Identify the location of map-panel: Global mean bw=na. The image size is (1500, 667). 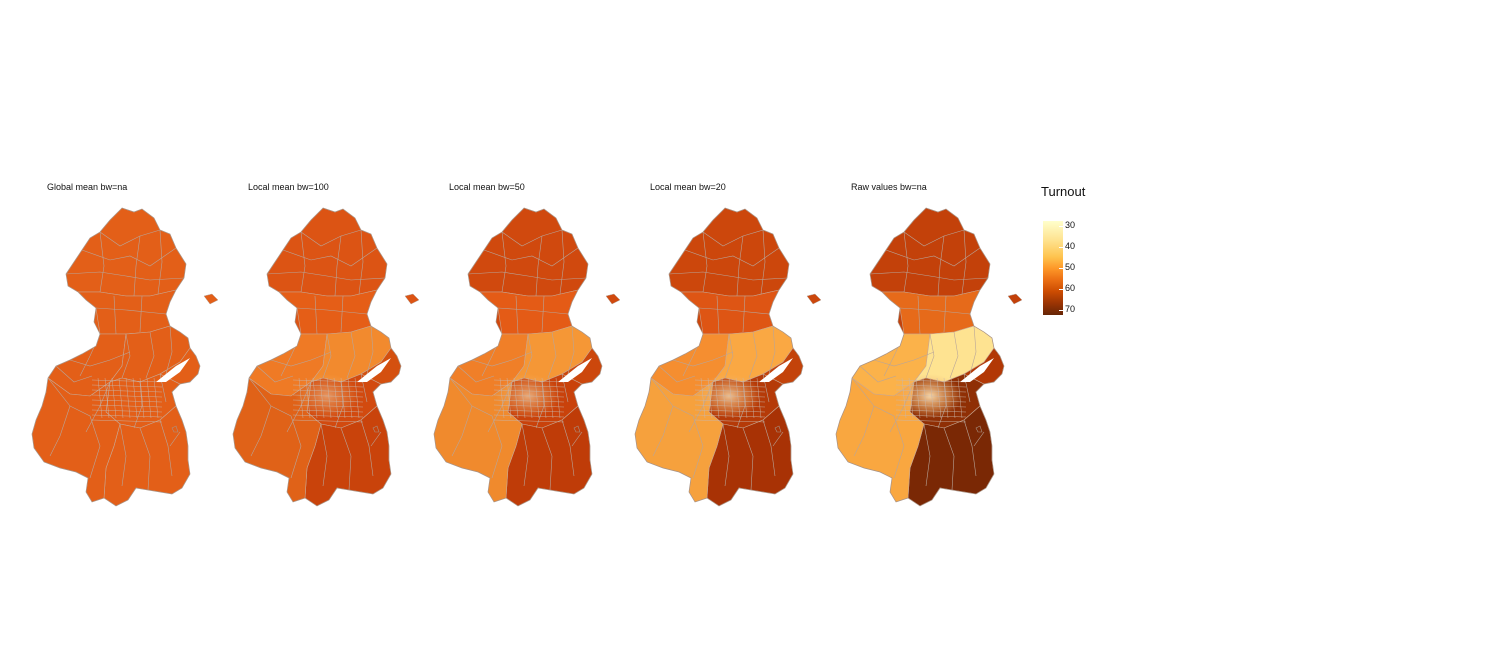
(130, 348).